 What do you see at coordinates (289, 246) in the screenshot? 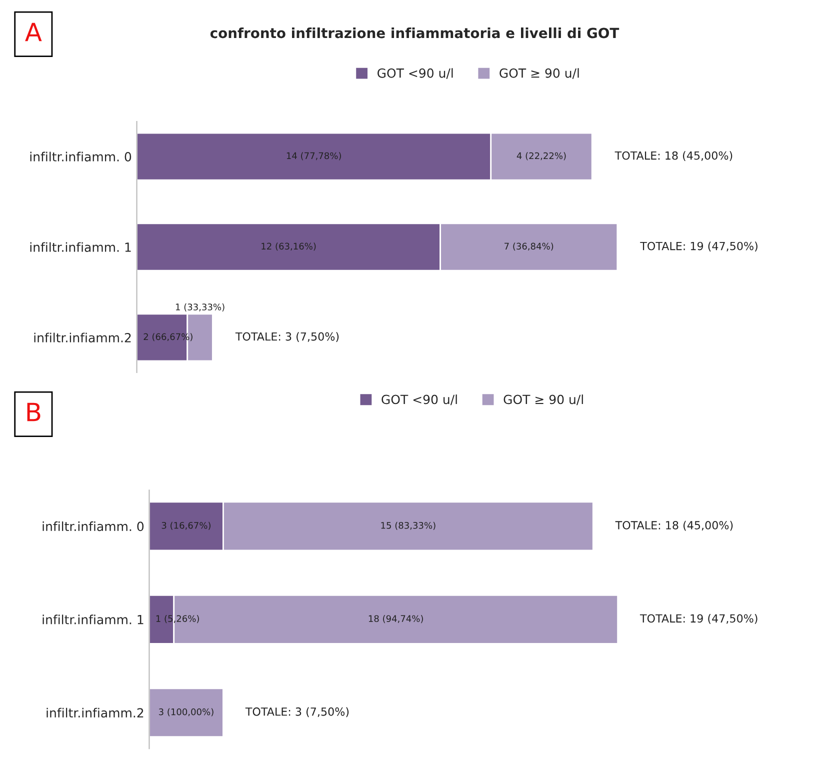
I see `data-label: 12 (63,16%)` at bounding box center [289, 246].